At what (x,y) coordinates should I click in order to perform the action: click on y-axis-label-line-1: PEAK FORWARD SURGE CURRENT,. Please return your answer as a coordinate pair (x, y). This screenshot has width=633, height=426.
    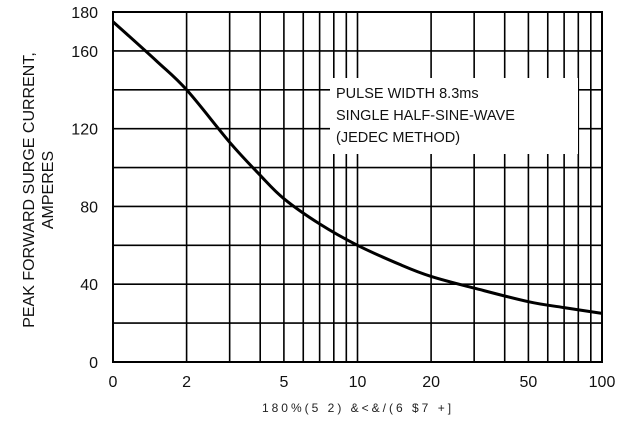
    Looking at the image, I should click on (29, 190).